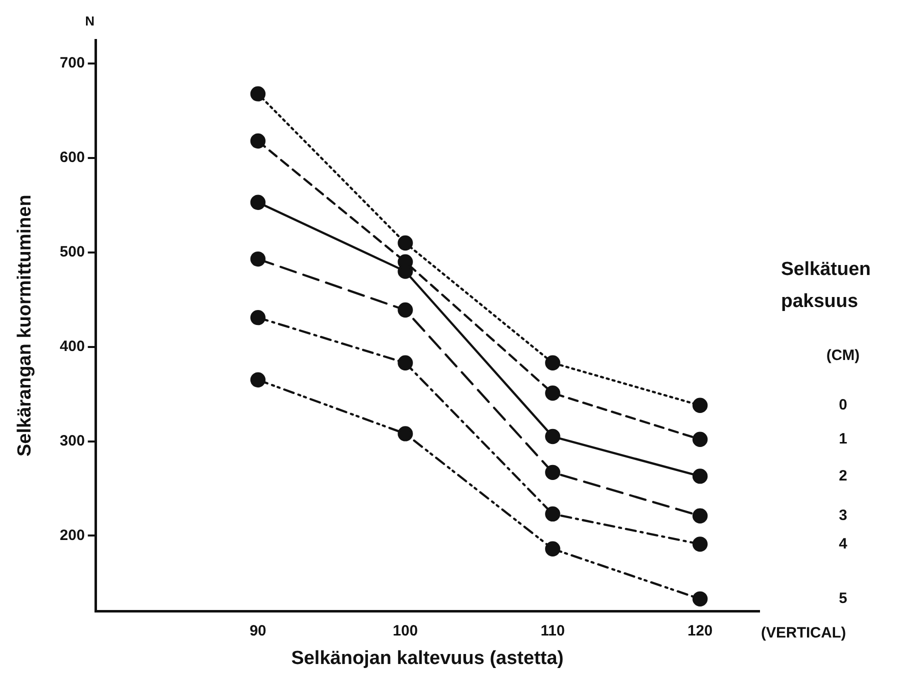 The height and width of the screenshot is (684, 909). I want to click on text: 2, so click(843, 475).